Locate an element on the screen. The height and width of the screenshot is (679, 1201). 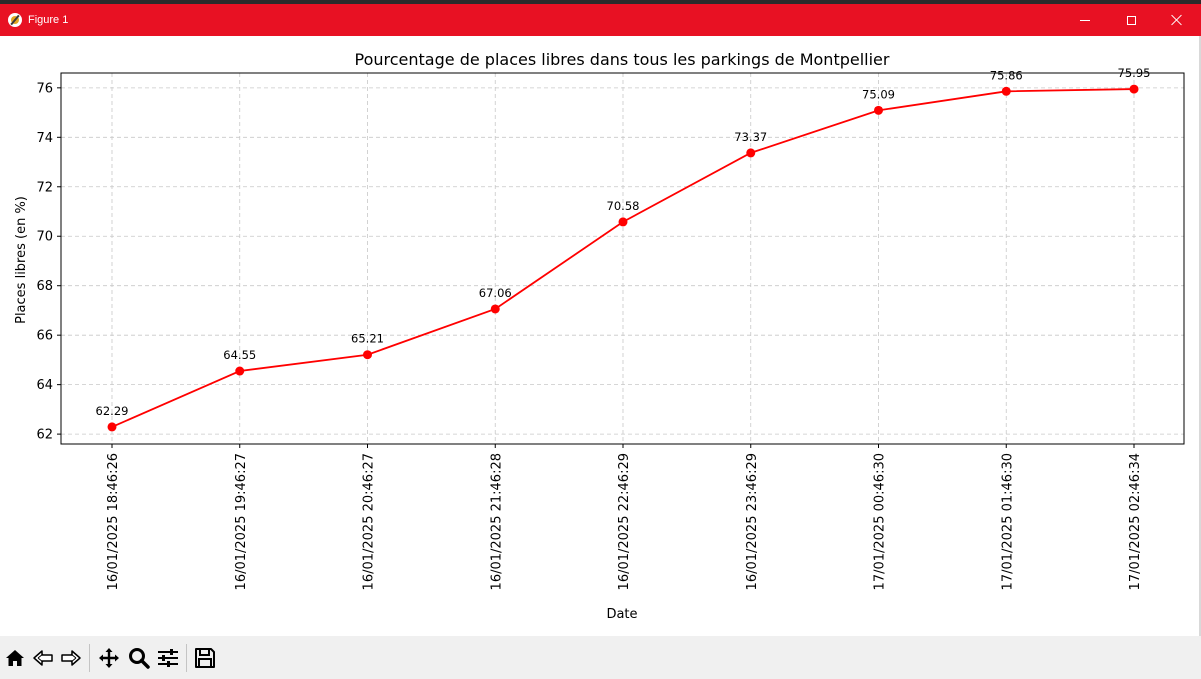
zoom-icon is located at coordinates (139, 658).